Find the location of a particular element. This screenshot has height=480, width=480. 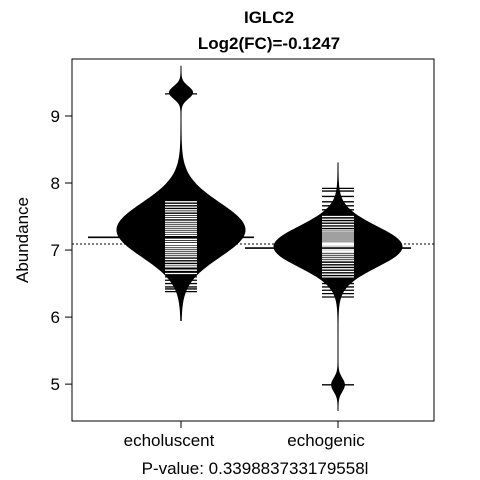

bean-density-echoluscent is located at coordinates (181, 193).